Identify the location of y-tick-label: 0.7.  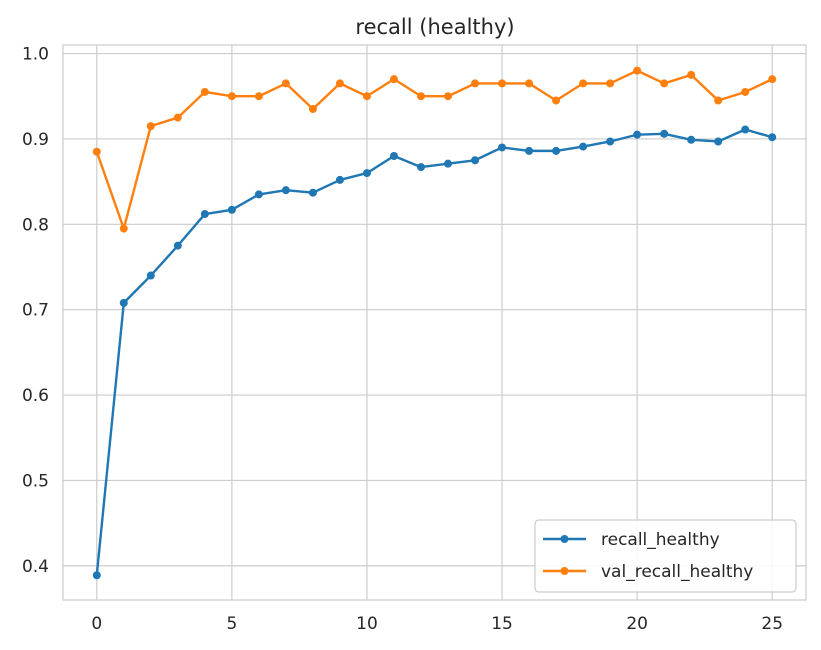
(35, 311).